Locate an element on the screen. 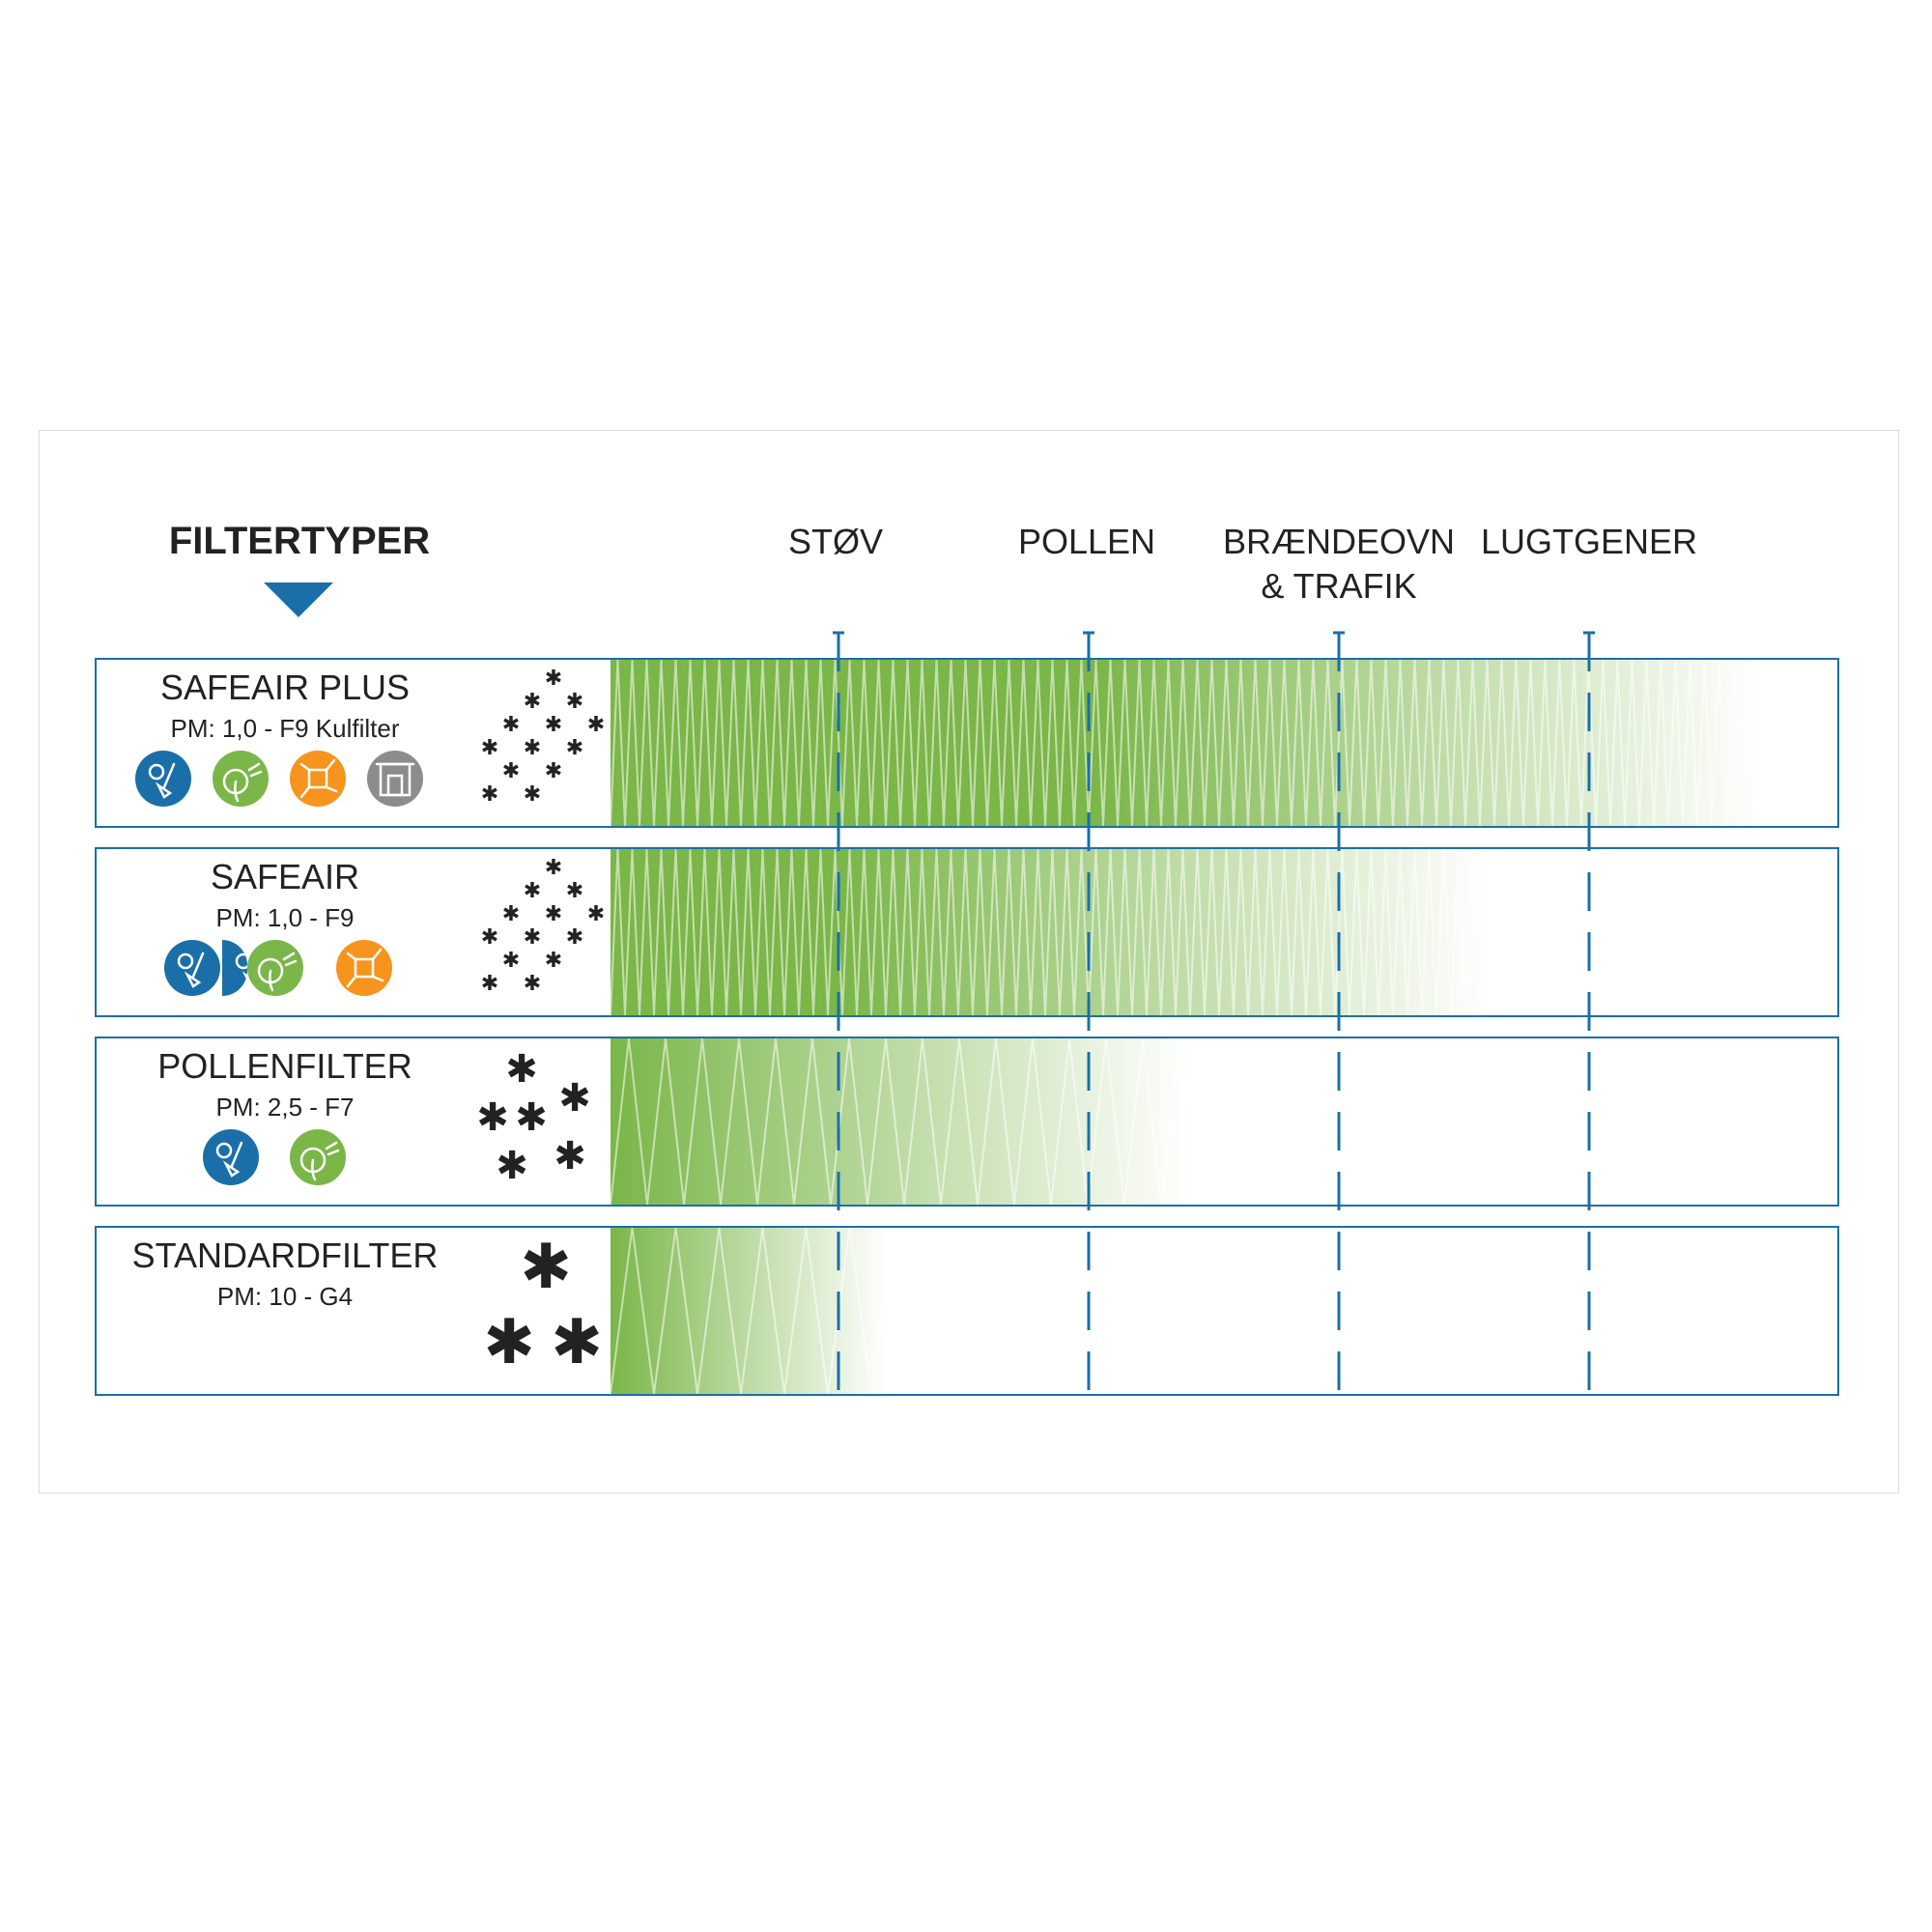 This screenshot has width=1932, height=1932. column-odors: LUGTGENER is located at coordinates (1589, 541).